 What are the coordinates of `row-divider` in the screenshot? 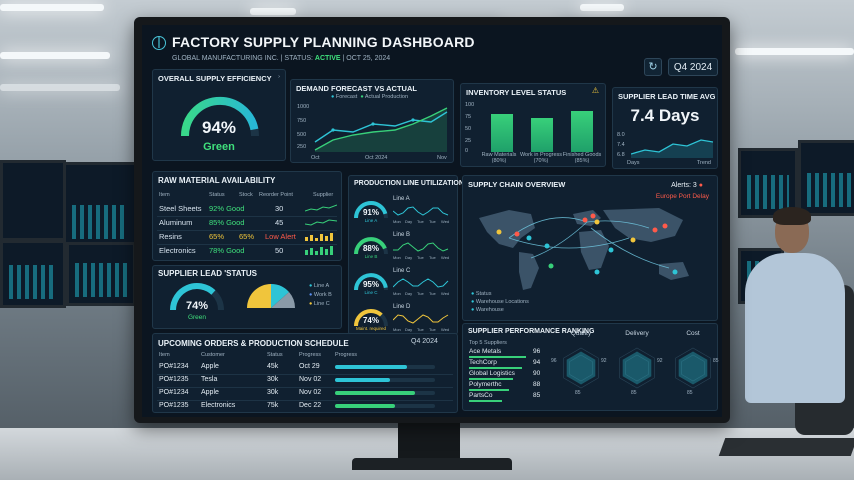 It's located at (305, 374).